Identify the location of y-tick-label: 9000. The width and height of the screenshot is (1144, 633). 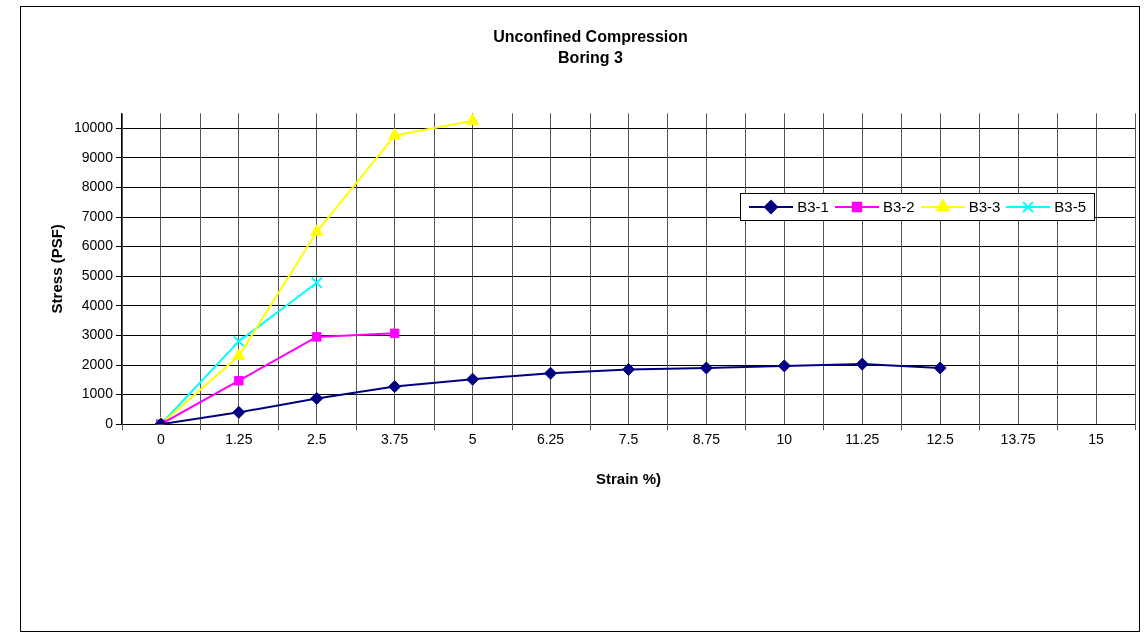
(97, 156).